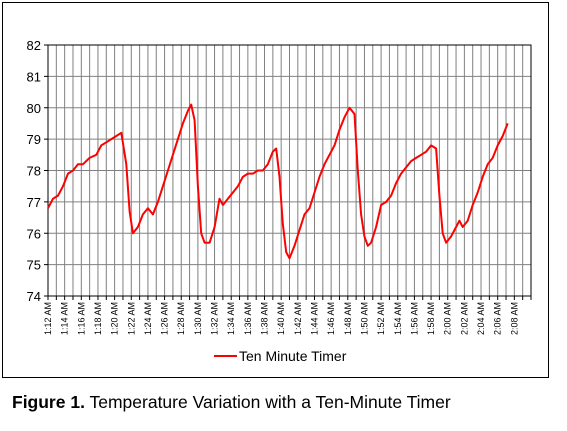  I want to click on y-tick-label: 78, so click(34, 171).